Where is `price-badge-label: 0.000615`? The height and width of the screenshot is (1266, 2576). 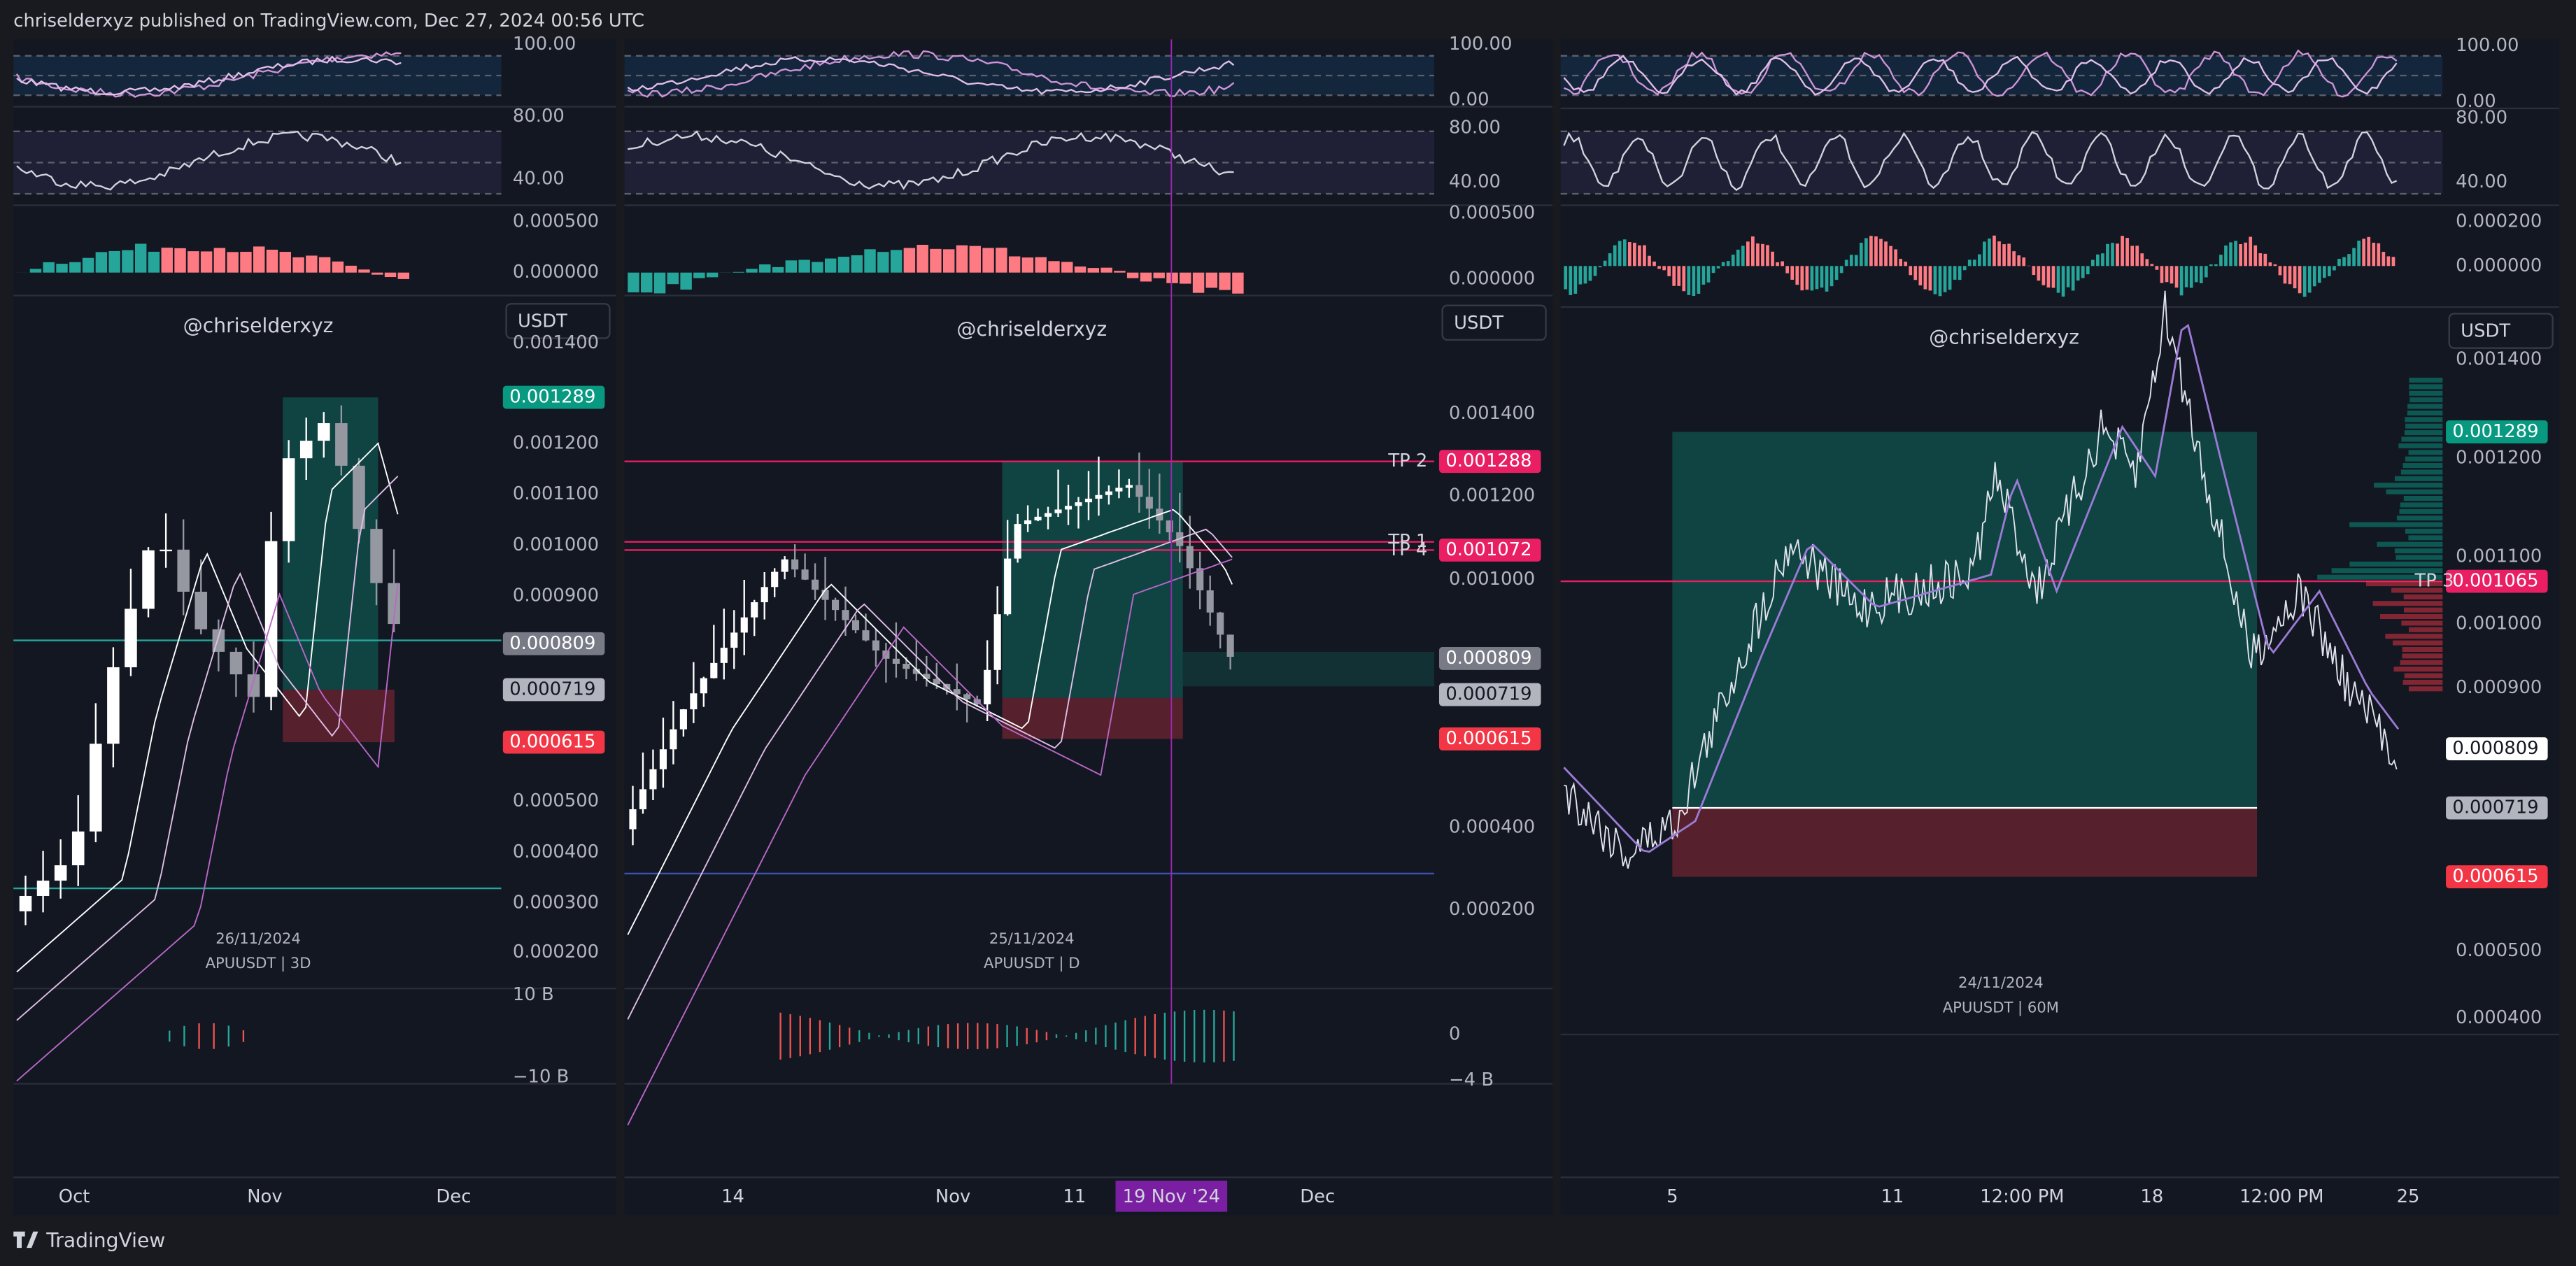
price-badge-label: 0.000615 is located at coordinates (552, 742).